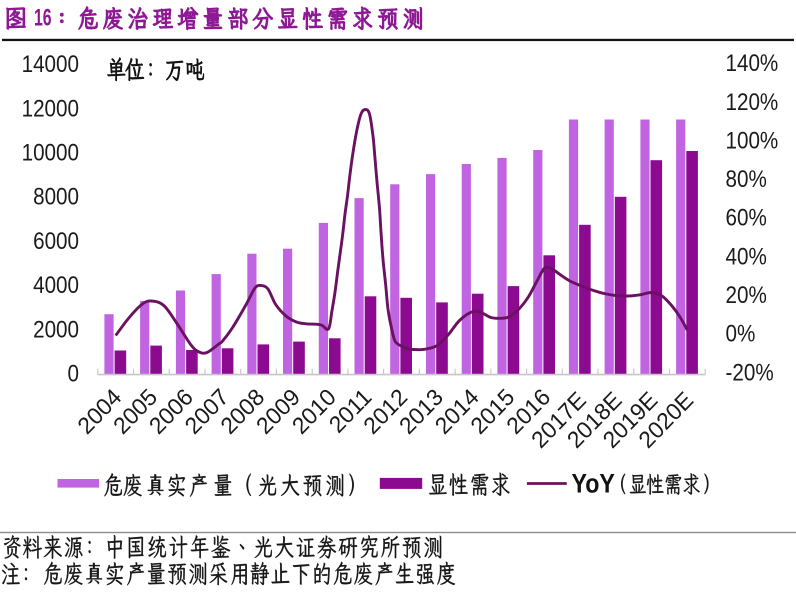 This screenshot has width=796, height=595. Describe the element at coordinates (752, 101) in the screenshot. I see `svg-text: 120%` at that location.